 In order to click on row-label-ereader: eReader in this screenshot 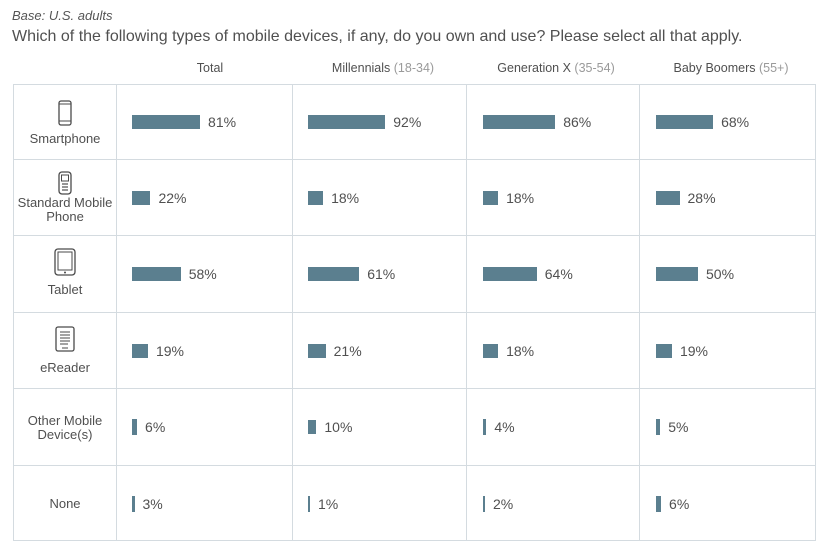, I will do `click(65, 354)`.